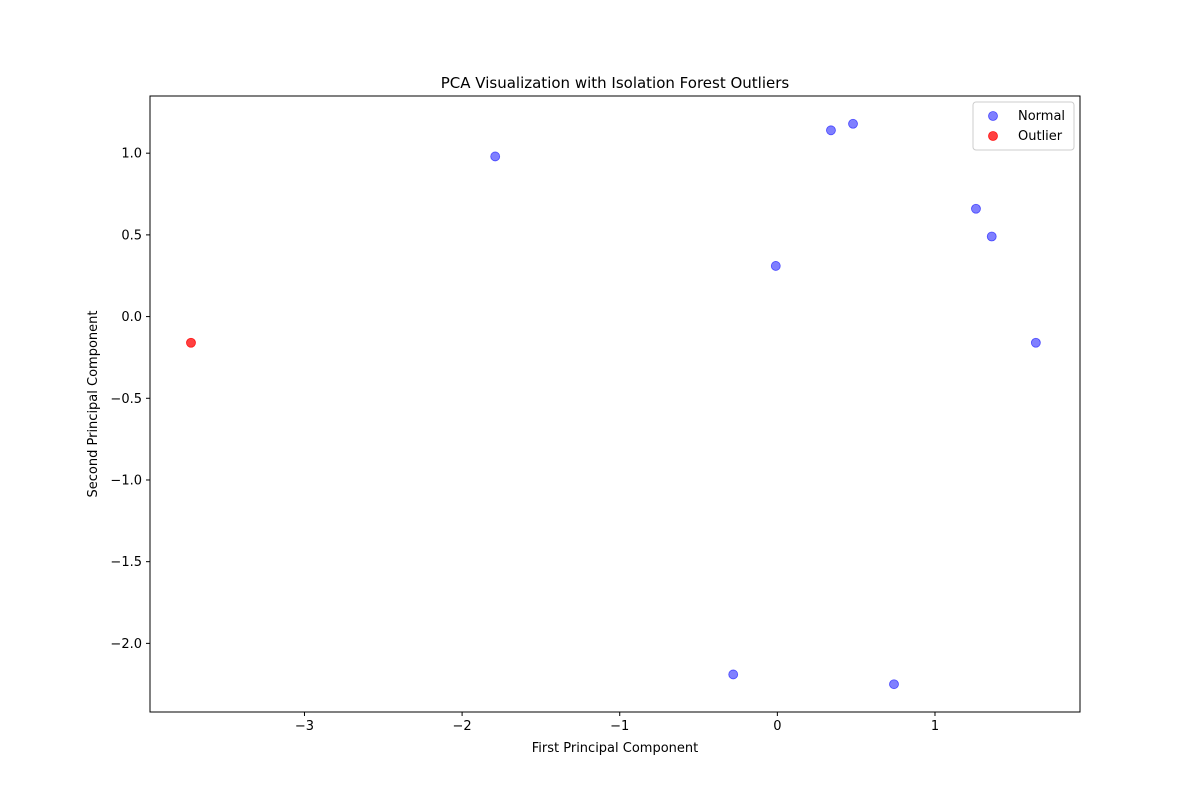  What do you see at coordinates (126, 480) in the screenshot?
I see `y-tick-label: −1.0` at bounding box center [126, 480].